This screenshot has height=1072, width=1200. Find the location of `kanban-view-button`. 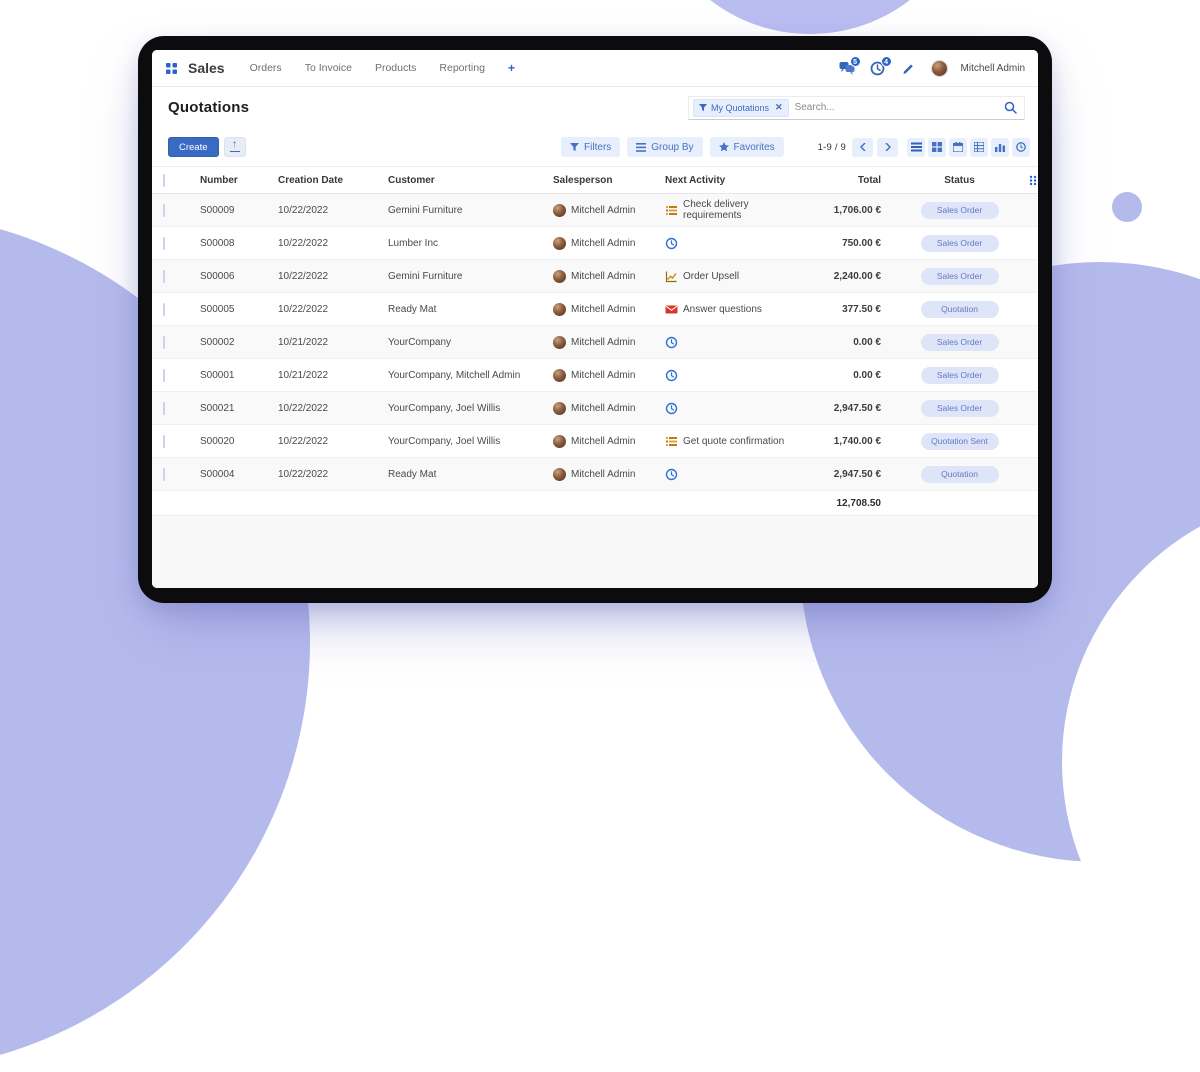

kanban-view-button is located at coordinates (937, 147).